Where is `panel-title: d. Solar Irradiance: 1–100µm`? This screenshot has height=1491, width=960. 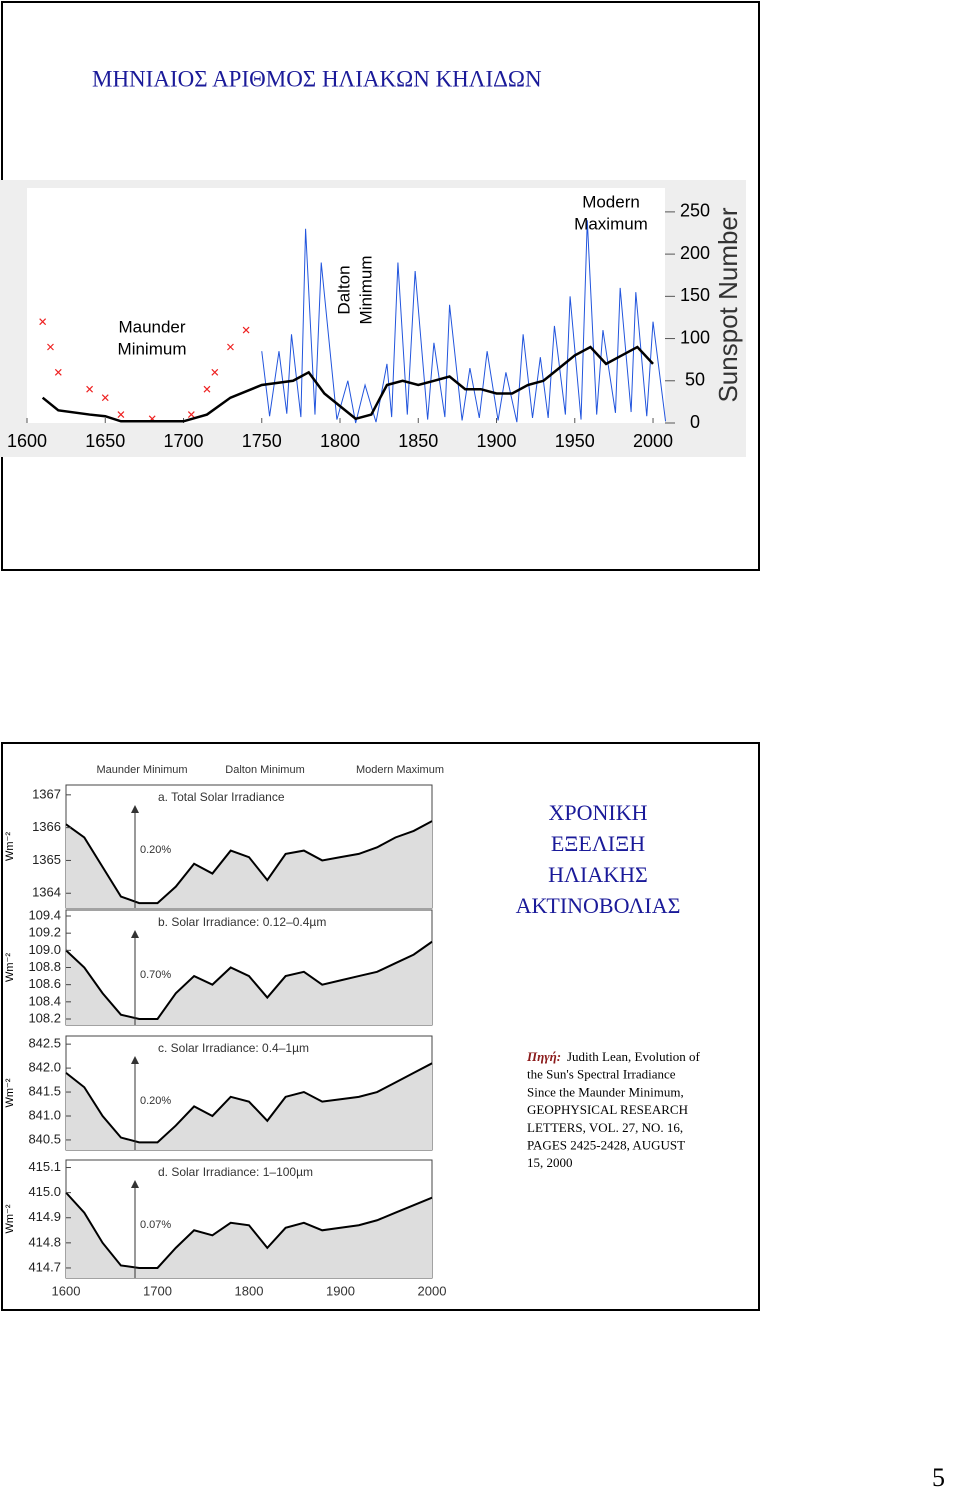 panel-title: d. Solar Irradiance: 1–100µm is located at coordinates (235, 1172).